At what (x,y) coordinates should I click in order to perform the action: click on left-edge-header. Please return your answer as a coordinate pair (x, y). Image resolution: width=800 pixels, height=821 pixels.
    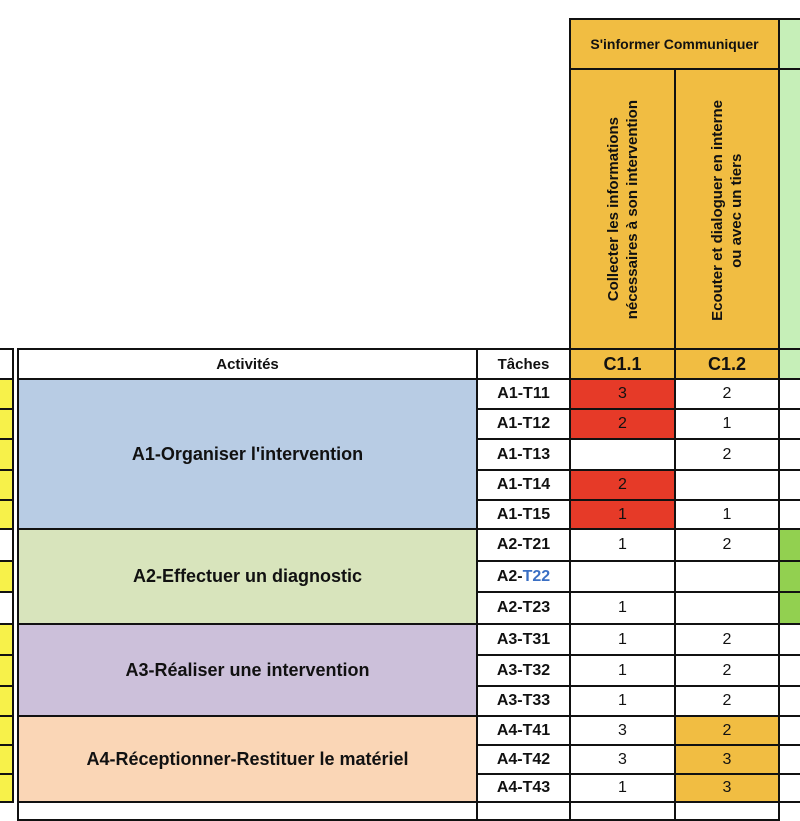
    Looking at the image, I should click on (7, 364).